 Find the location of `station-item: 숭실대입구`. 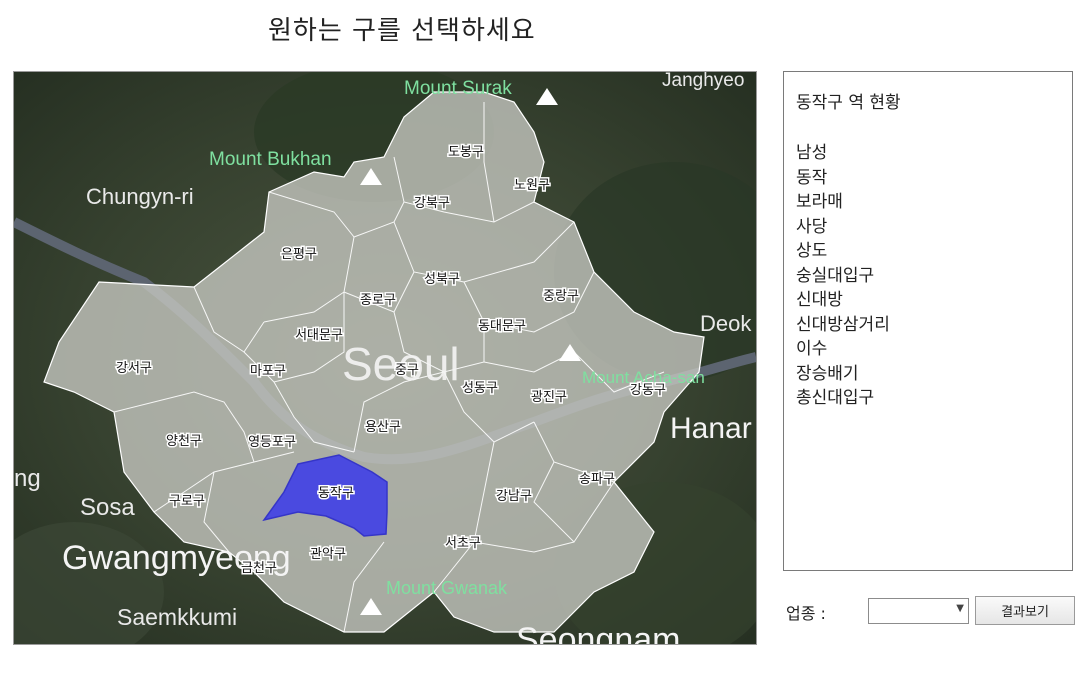

station-item: 숭실대입구 is located at coordinates (835, 275).